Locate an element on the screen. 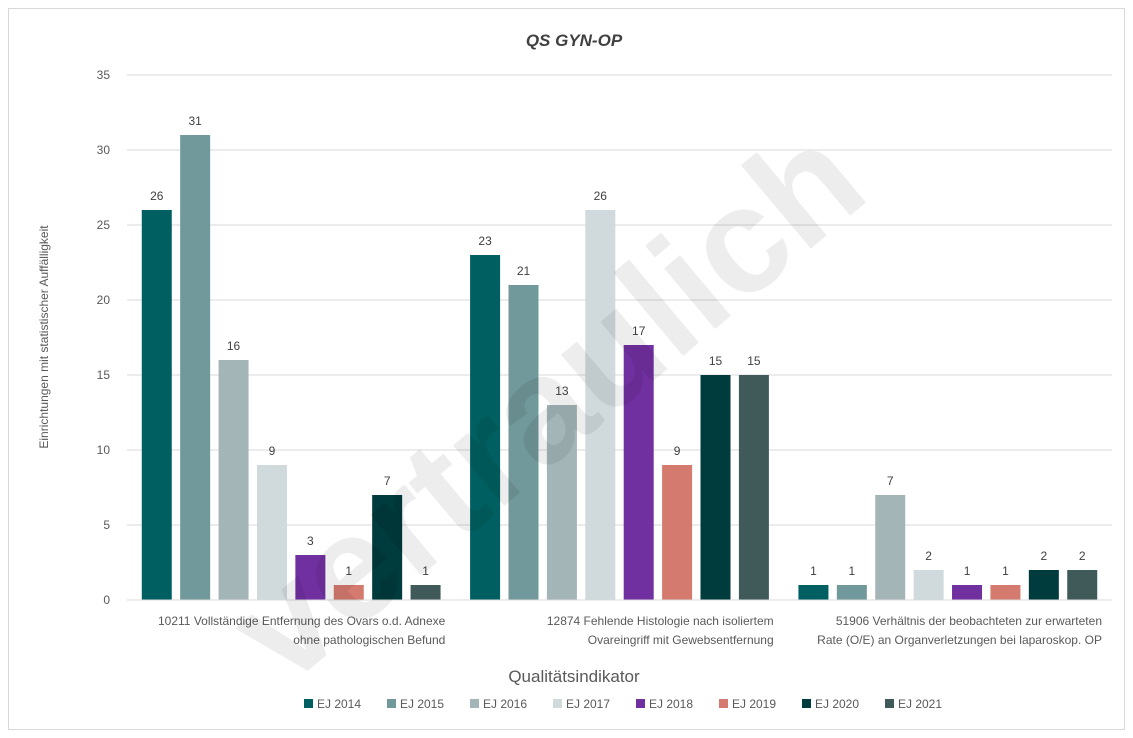  data-label-ej-2017-cat-1: 9 is located at coordinates (272, 451).